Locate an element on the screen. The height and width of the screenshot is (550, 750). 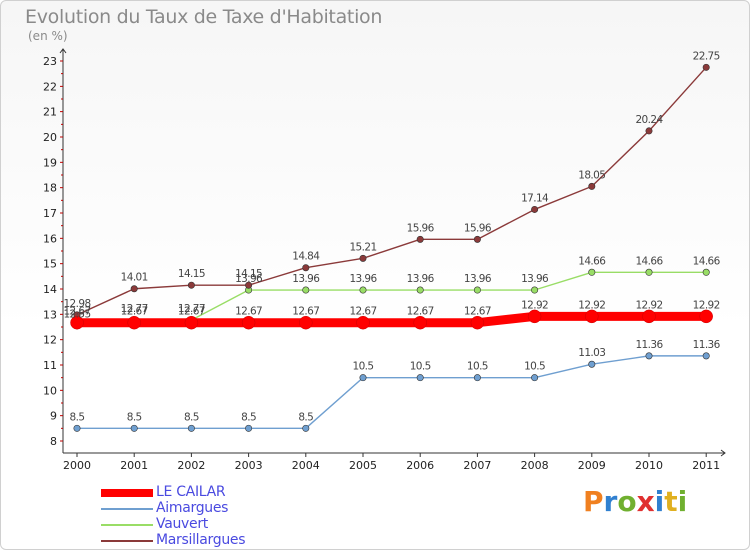
y-tick-label: 19 is located at coordinates (50, 162).